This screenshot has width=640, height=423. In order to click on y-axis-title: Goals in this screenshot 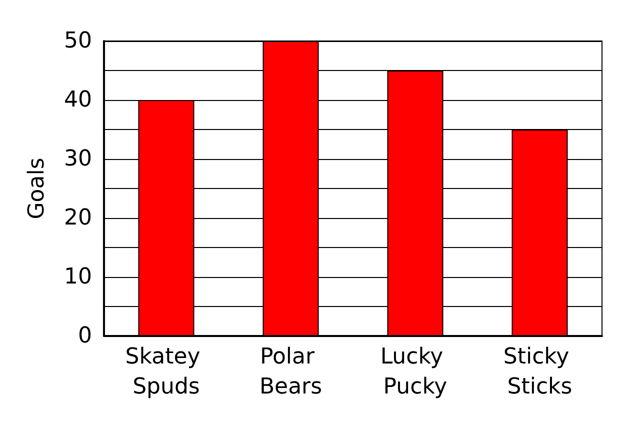, I will do `click(37, 189)`.